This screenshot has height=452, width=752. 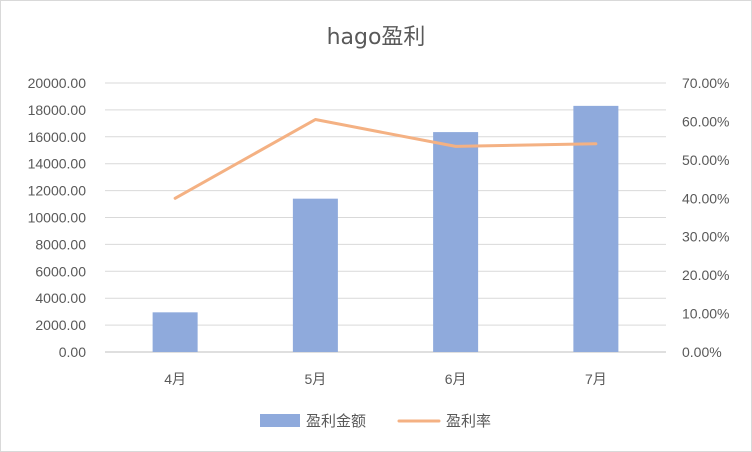 I want to click on category-label: 6月, so click(x=456, y=379).